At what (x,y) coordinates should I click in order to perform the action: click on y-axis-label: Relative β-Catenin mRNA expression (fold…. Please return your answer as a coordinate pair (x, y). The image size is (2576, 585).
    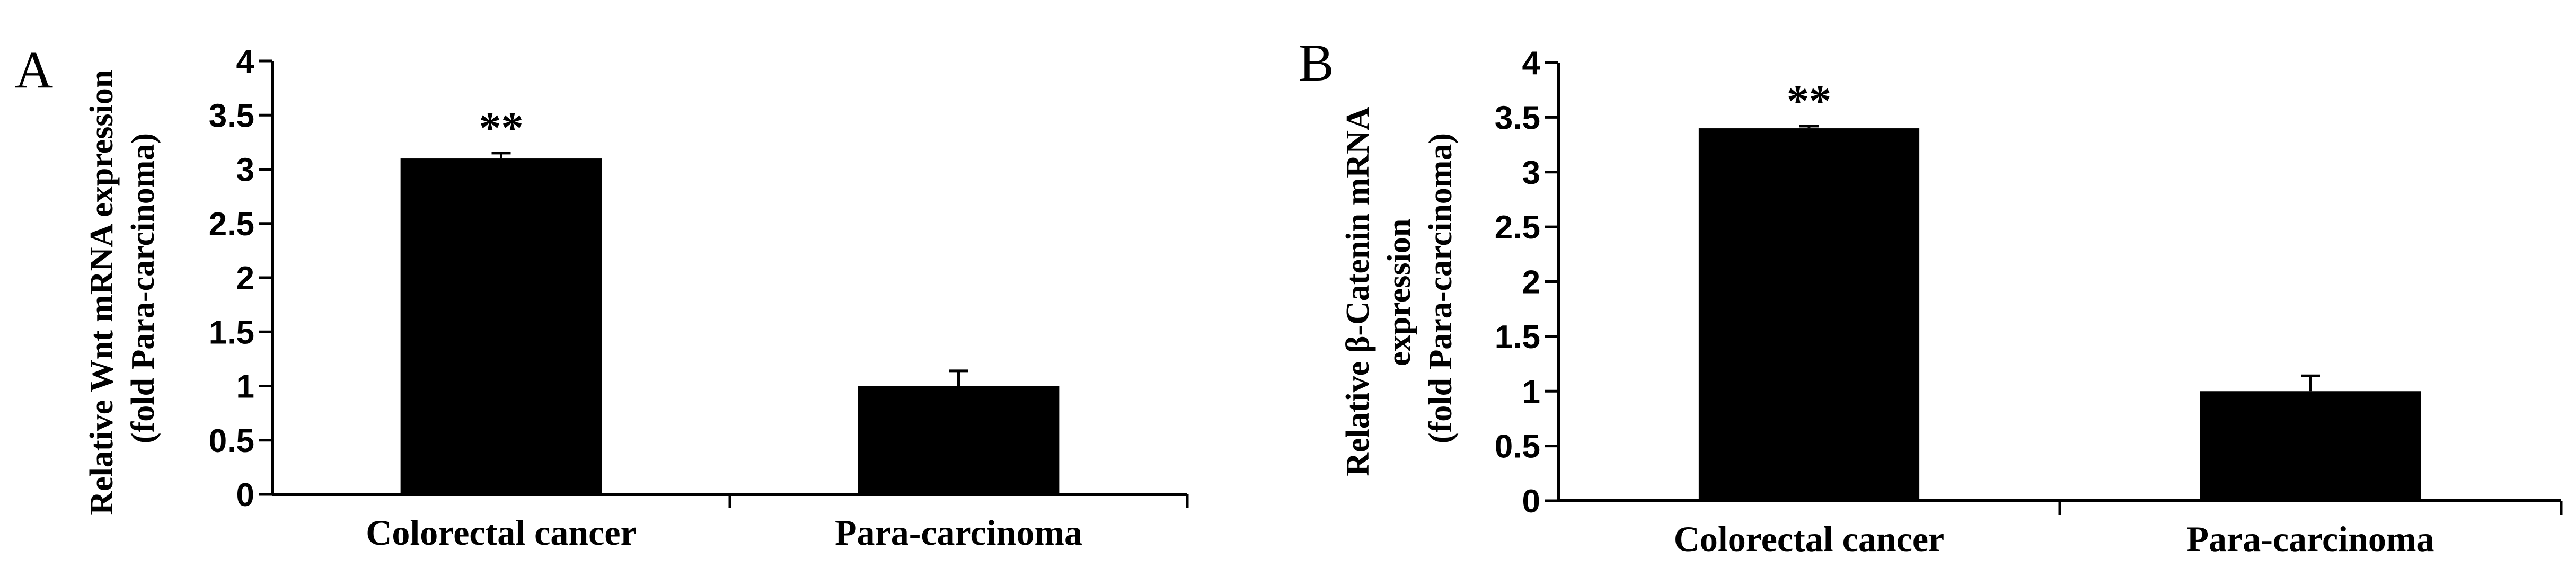
    Looking at the image, I should click on (1399, 288).